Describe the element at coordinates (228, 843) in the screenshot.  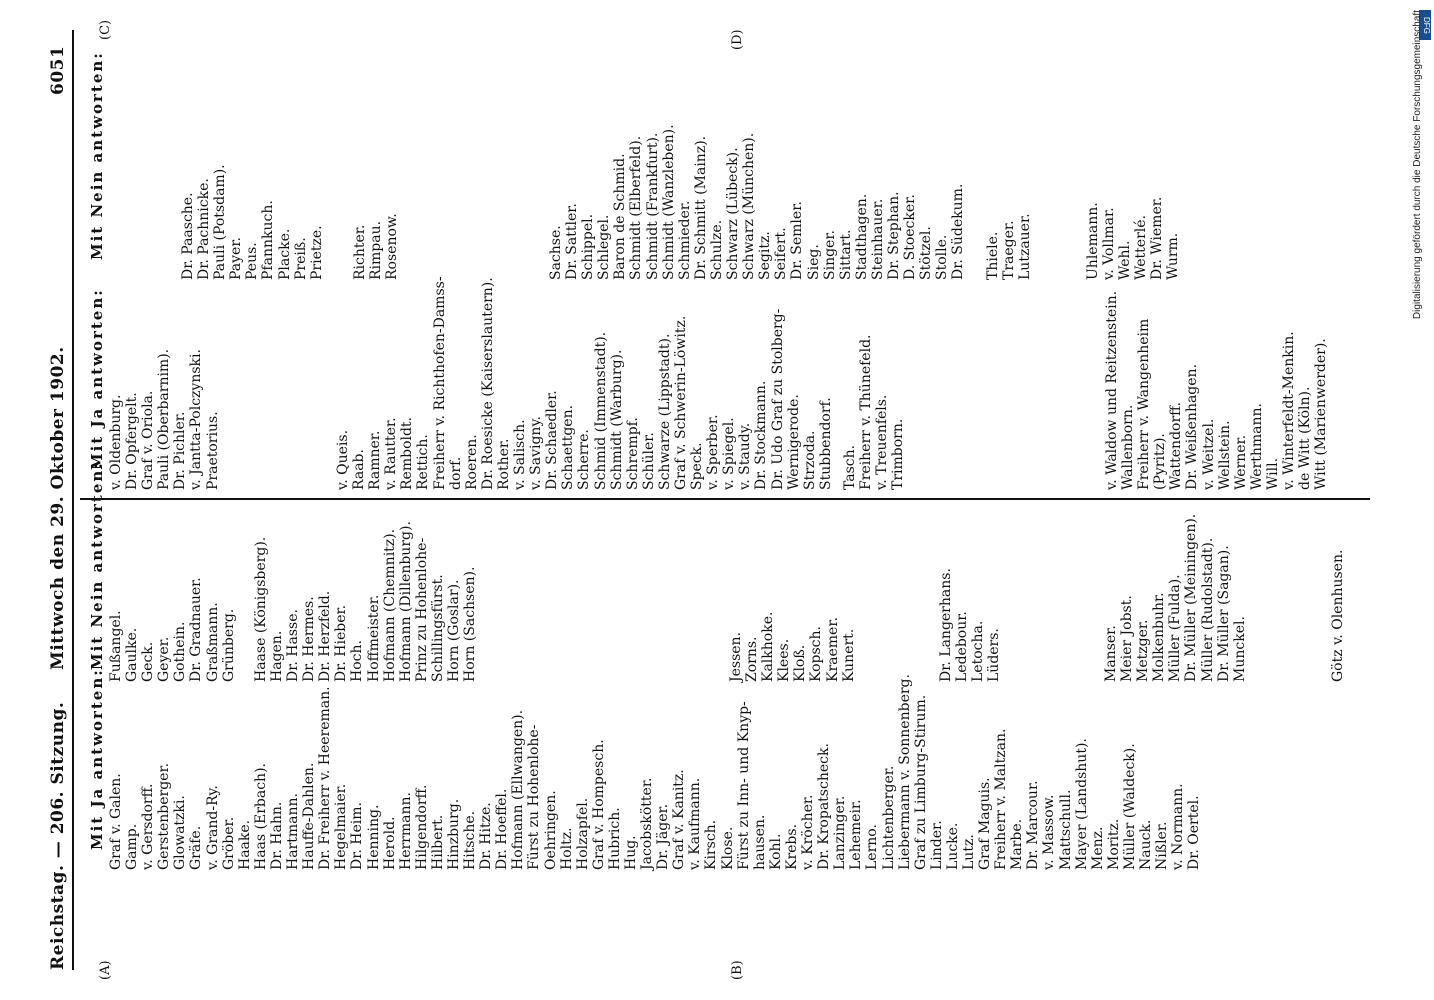
I see `member-name: Gröber.` at that location.